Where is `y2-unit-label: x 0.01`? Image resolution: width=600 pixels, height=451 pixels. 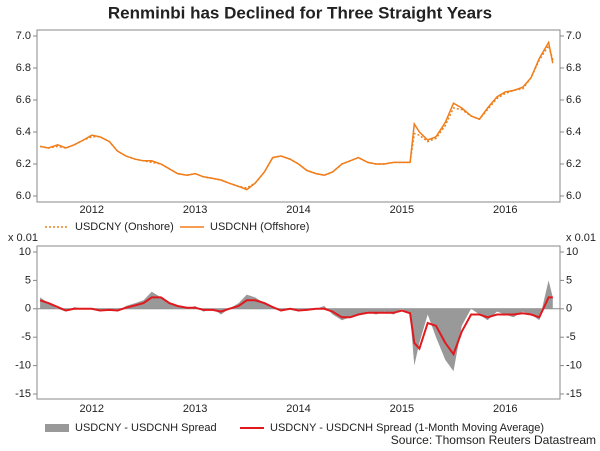 y2-unit-label: x 0.01 is located at coordinates (581, 238).